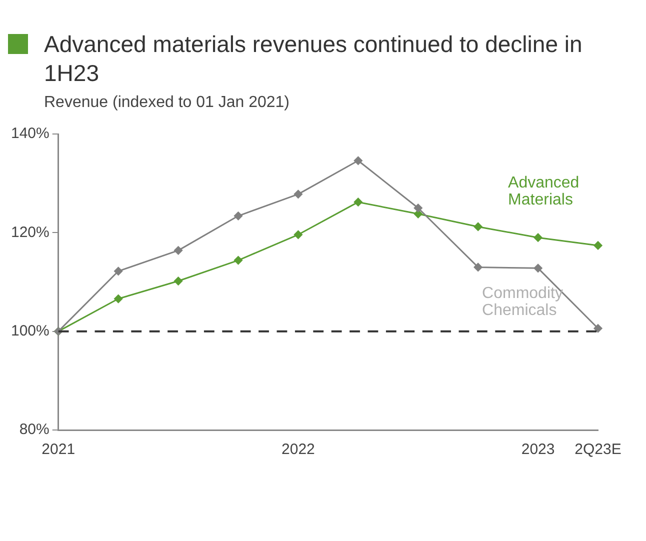 The width and height of the screenshot is (646, 541). I want to click on x-tick-label: 2021, so click(59, 449).